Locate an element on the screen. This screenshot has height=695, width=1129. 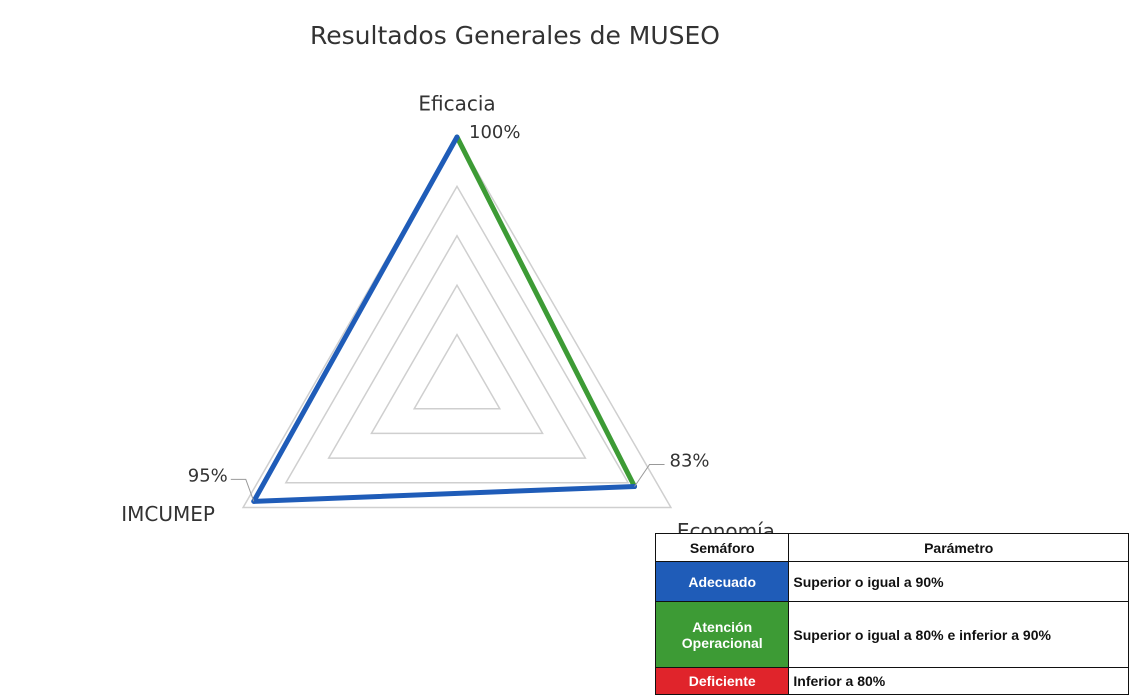
parameter-cell: Superior o igual a 80% e inferior a 90% is located at coordinates (958, 634).